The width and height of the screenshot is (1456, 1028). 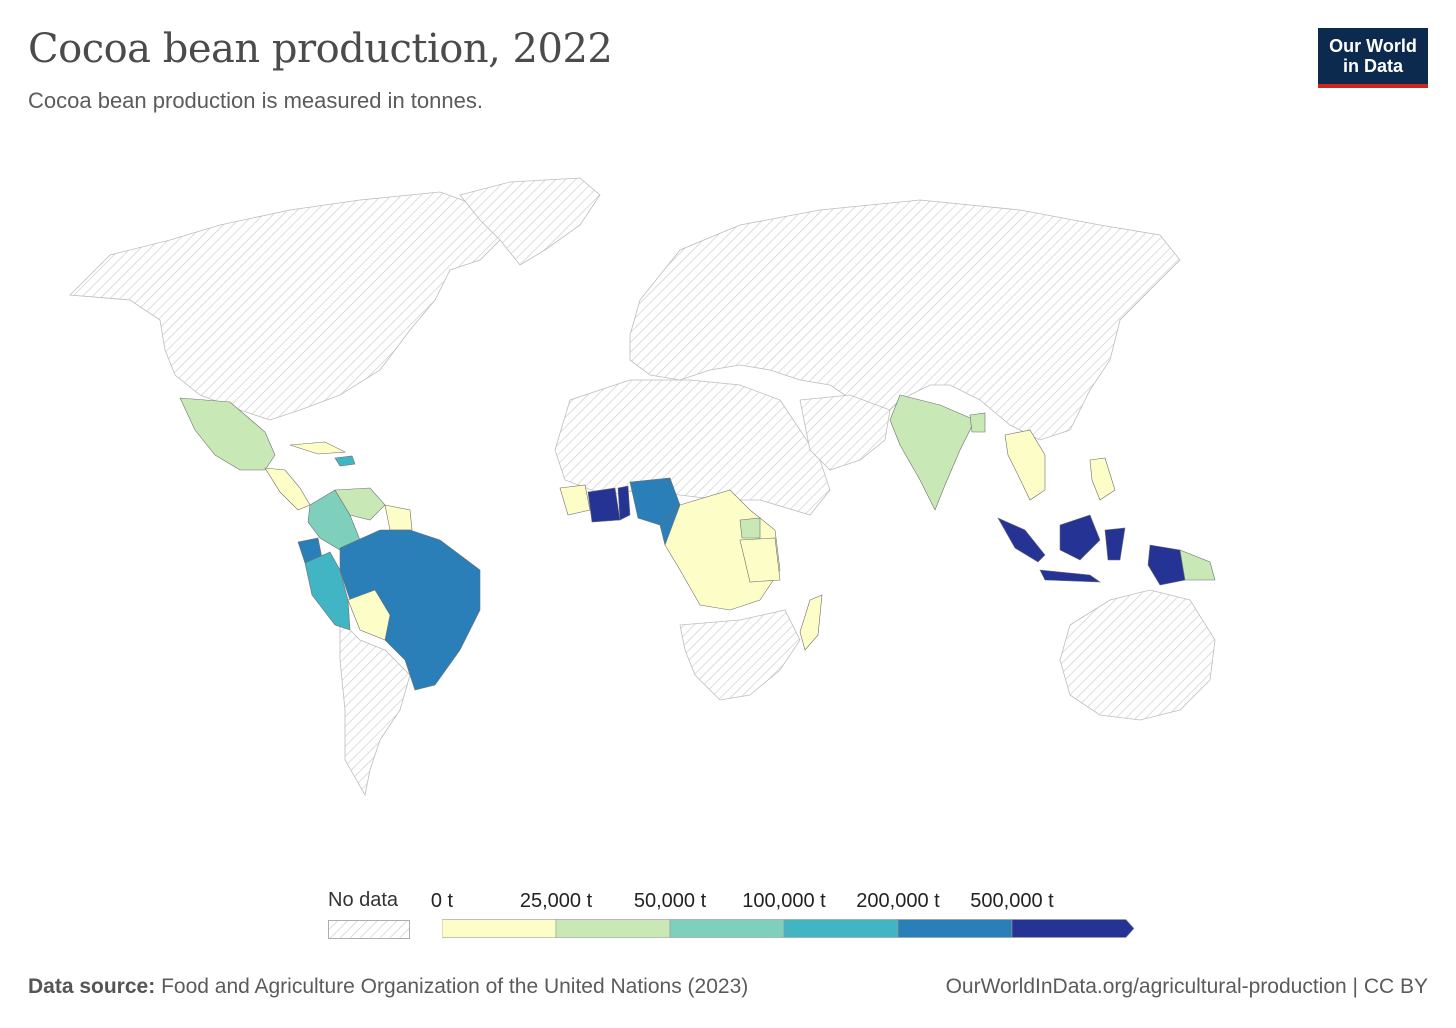 What do you see at coordinates (750, 528) in the screenshot?
I see `country-uganda` at bounding box center [750, 528].